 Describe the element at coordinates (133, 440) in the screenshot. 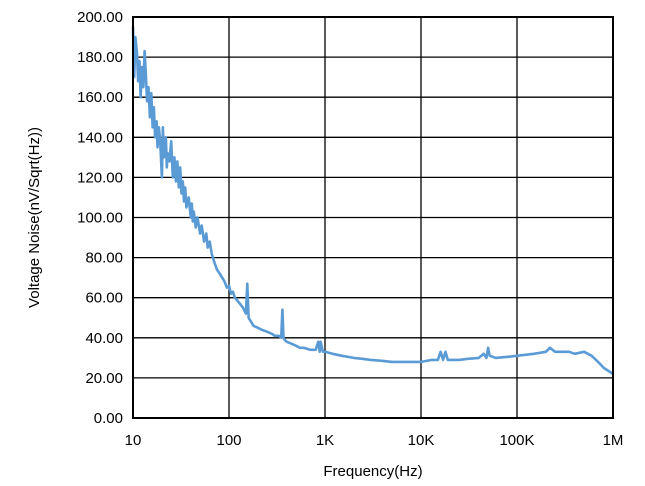

I see `x-tick-label: 10` at that location.